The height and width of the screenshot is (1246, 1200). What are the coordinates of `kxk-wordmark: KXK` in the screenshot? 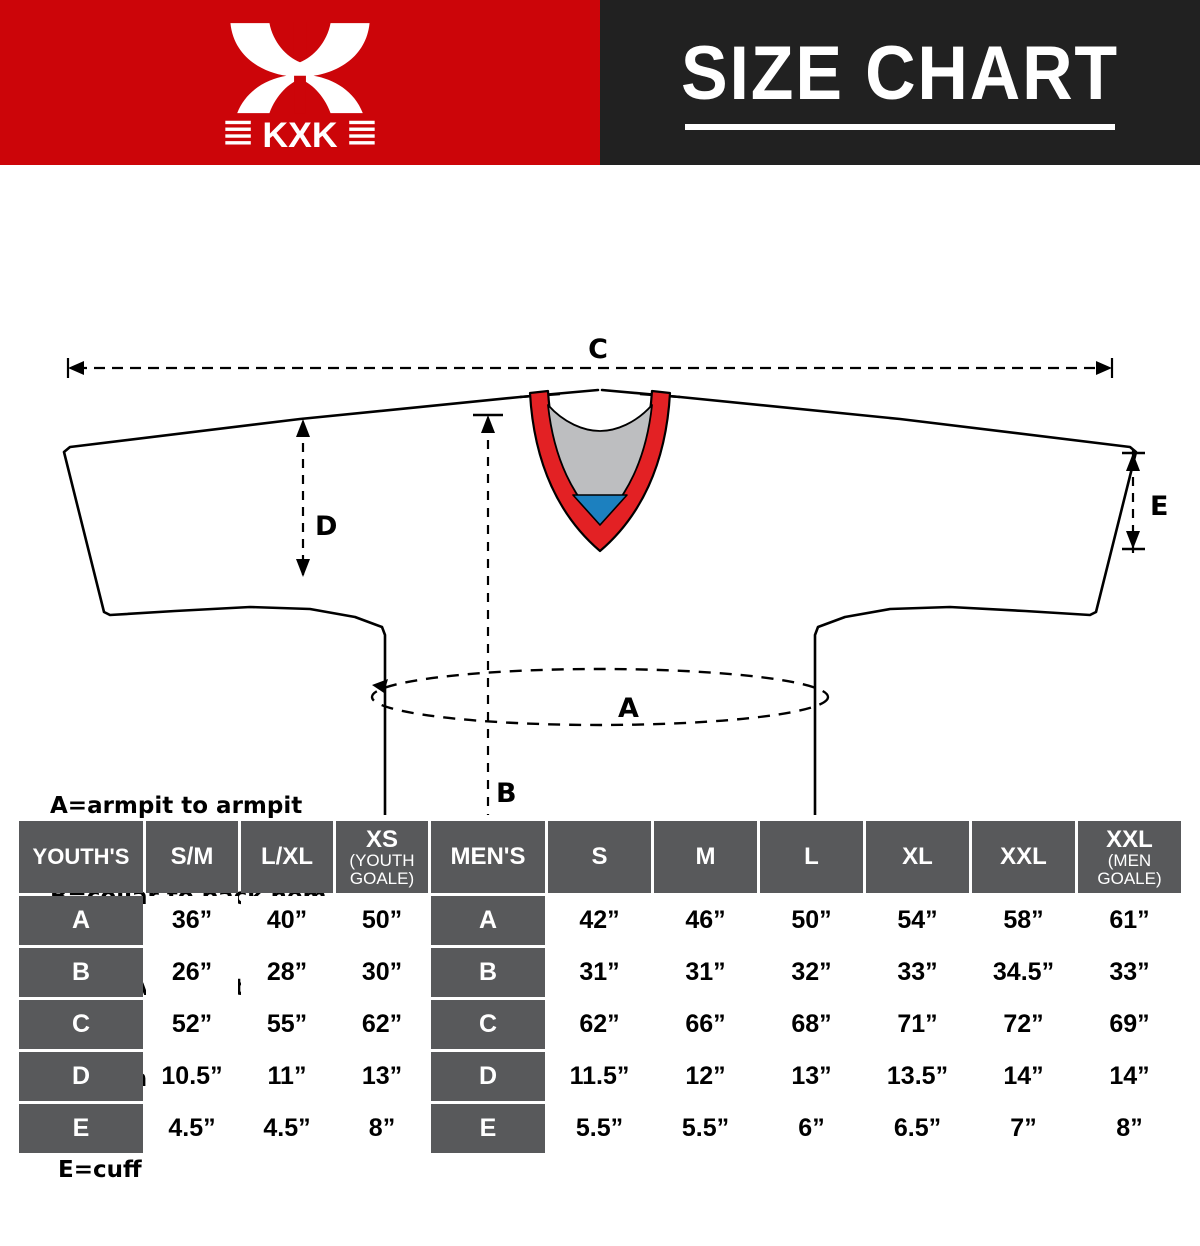 It's located at (299, 134).